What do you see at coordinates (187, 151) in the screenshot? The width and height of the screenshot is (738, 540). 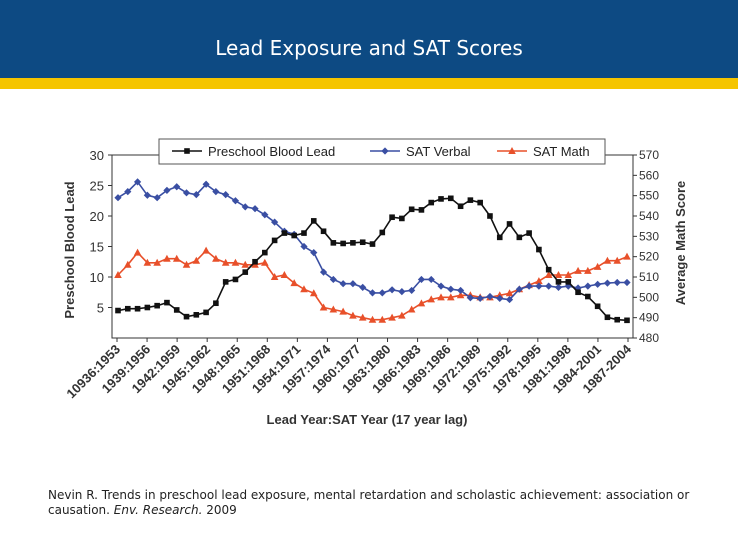 I see `legend-marker-preschool-blood-lead` at bounding box center [187, 151].